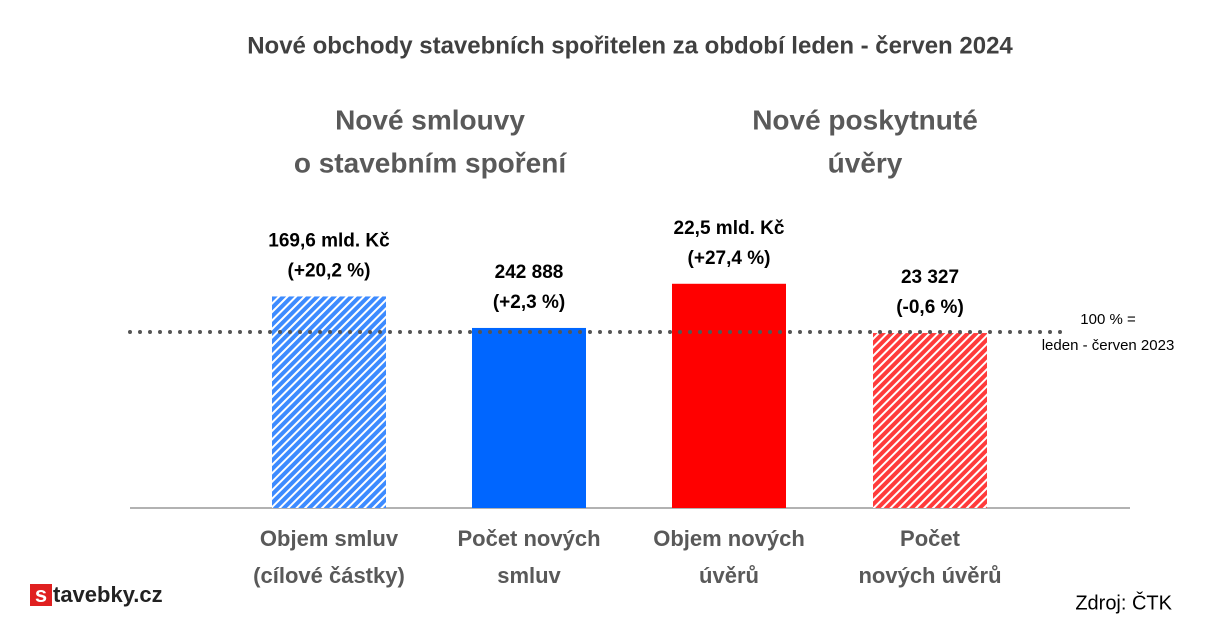 This screenshot has width=1215, height=638. I want to click on amount-label: 23 327, so click(930, 277).